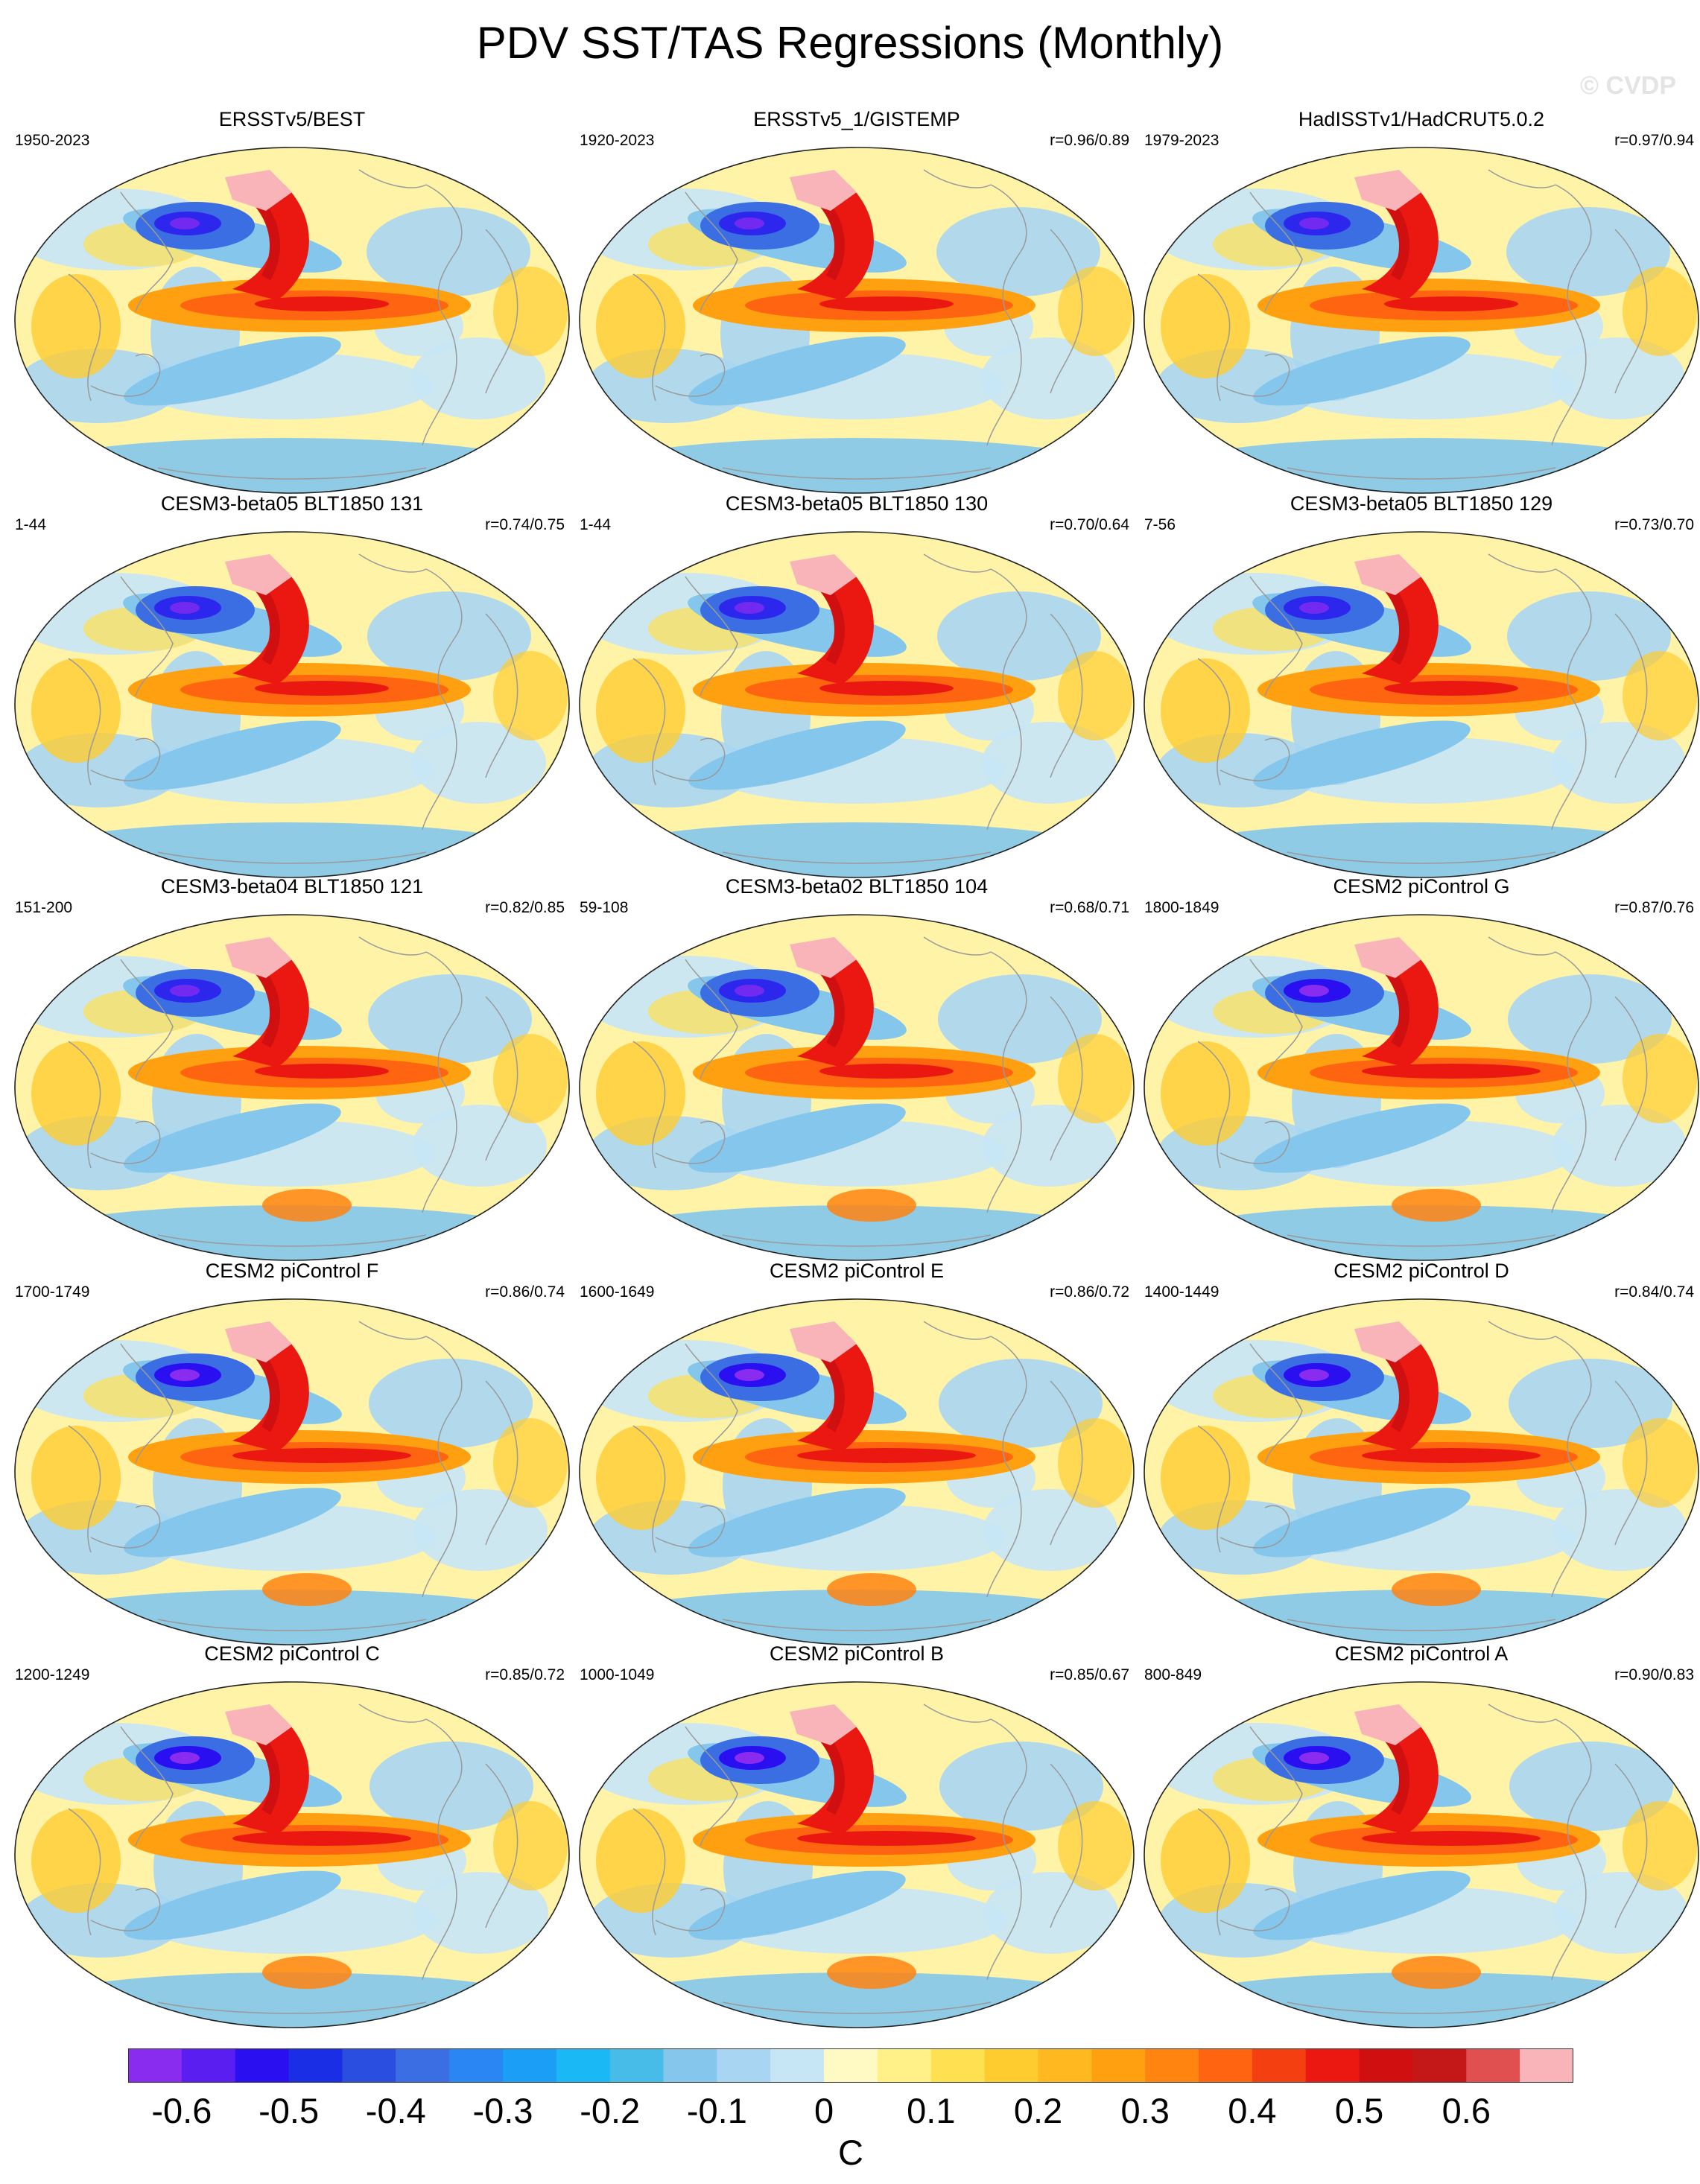 The width and height of the screenshot is (1700, 2184). What do you see at coordinates (502, 2110) in the screenshot?
I see `colorbar-tick-label: -0.3` at bounding box center [502, 2110].